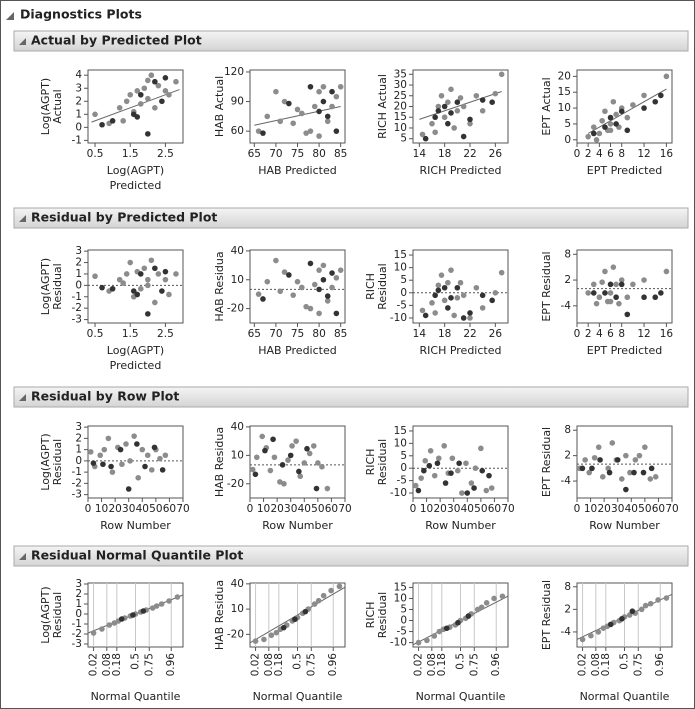  What do you see at coordinates (136, 365) in the screenshot?
I see `x-axis-label: Predicted` at bounding box center [136, 365].